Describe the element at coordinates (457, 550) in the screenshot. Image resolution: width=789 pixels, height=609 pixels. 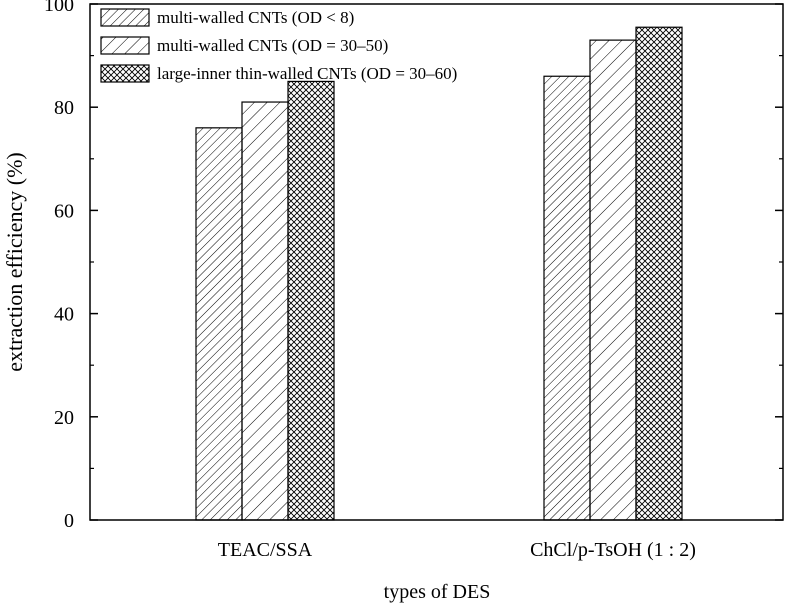
I see `x-axis: TEAC/SSA ChCl/p-TsOH (1 : 2)` at that location.